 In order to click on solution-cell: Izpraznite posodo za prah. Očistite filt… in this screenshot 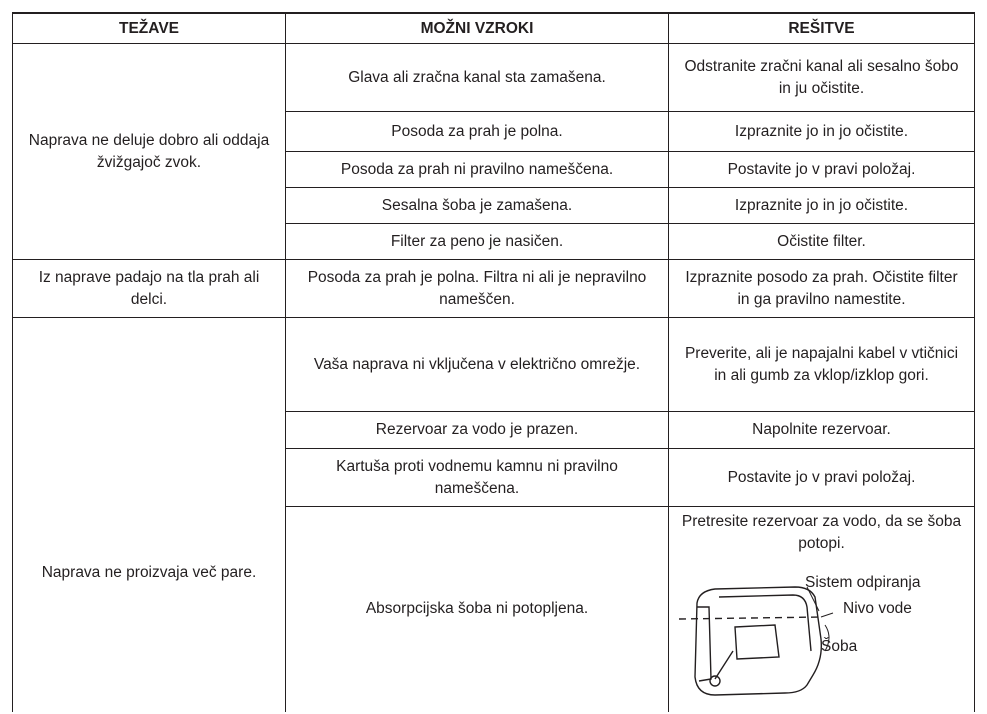, I will do `click(821, 288)`.